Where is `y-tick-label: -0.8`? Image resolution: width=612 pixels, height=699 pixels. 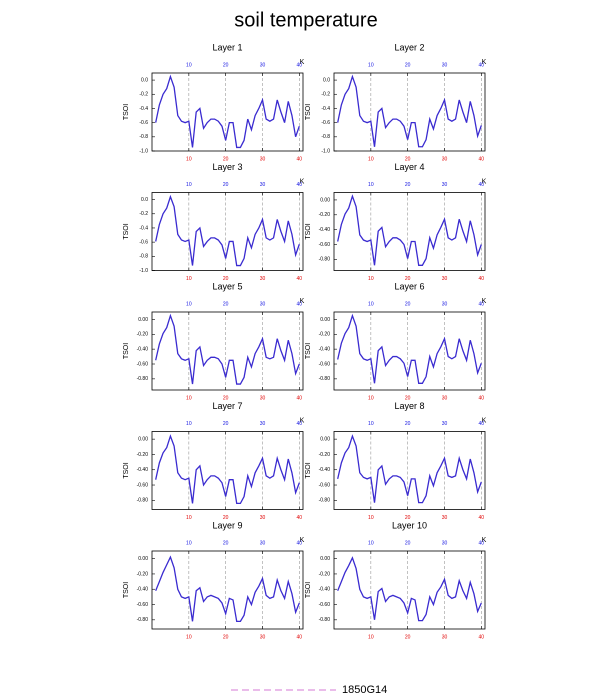
y-tick-label: -0.8 is located at coordinates (143, 137).